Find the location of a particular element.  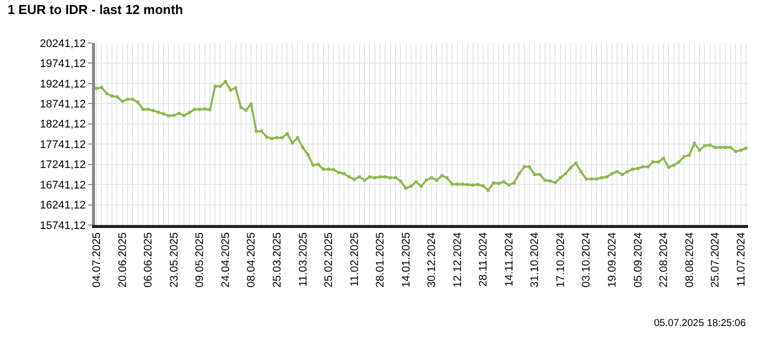

x-tick-label: 14.11.2024 is located at coordinates (509, 259).